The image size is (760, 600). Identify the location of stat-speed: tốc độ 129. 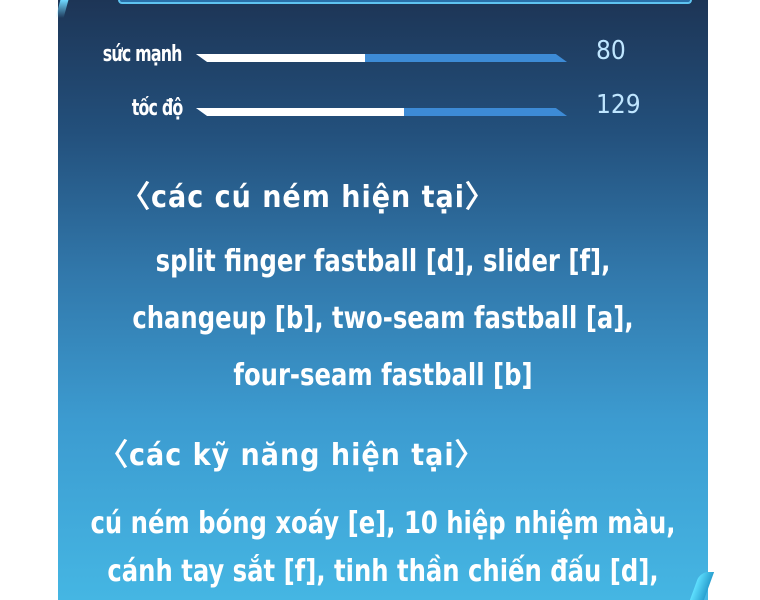
(383, 108).